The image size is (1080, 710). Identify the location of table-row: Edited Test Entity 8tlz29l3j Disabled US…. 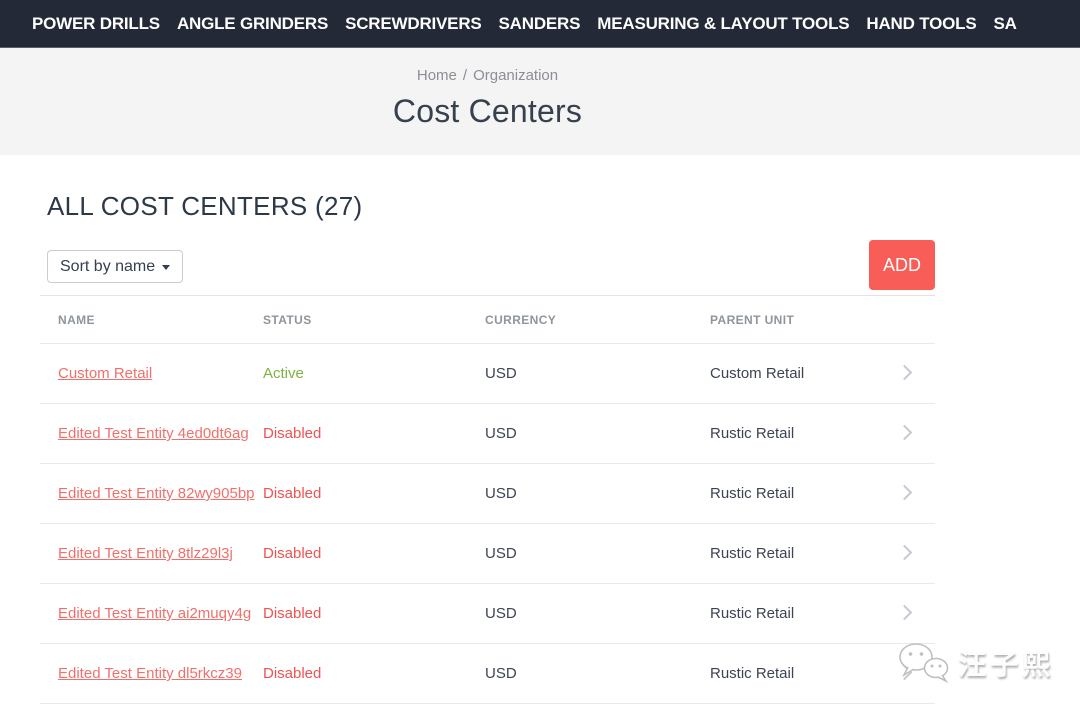
(487, 554).